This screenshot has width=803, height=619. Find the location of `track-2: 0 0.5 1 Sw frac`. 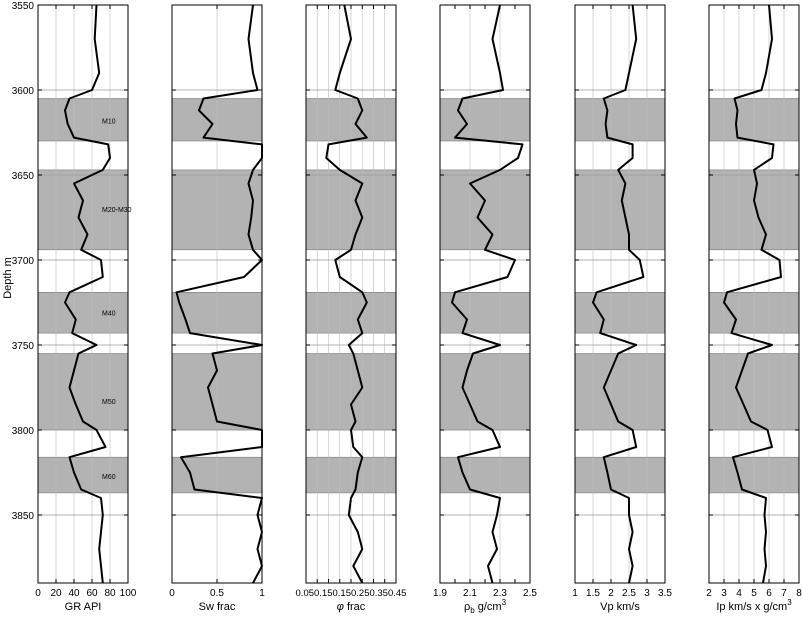

track-2: 0 0.5 1 Sw frac is located at coordinates (217, 308).